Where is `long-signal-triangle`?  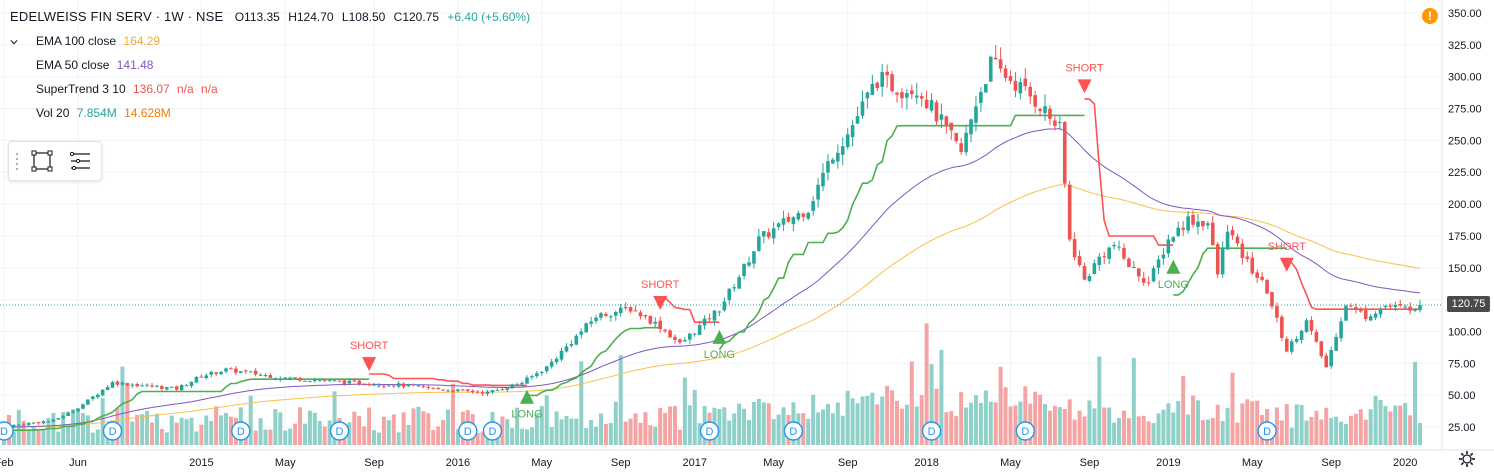
long-signal-triangle is located at coordinates (719, 336).